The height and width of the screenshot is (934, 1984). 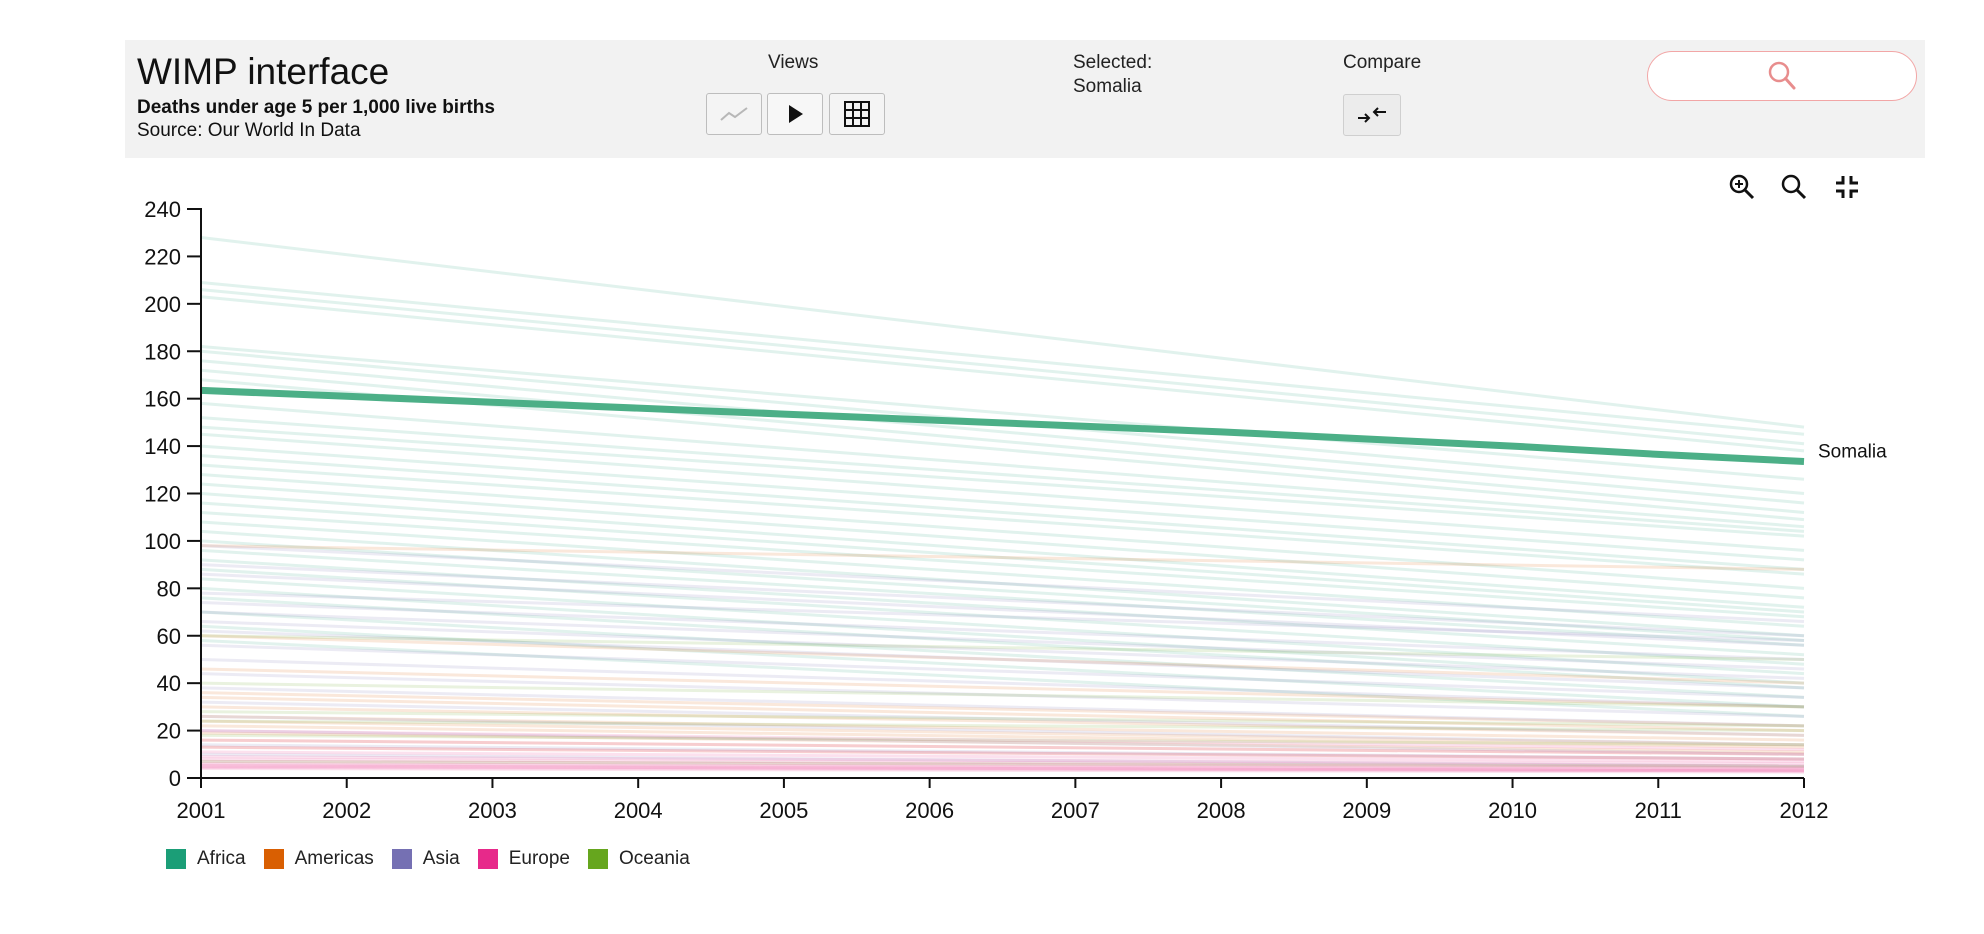 I want to click on compare-button, so click(x=1372, y=115).